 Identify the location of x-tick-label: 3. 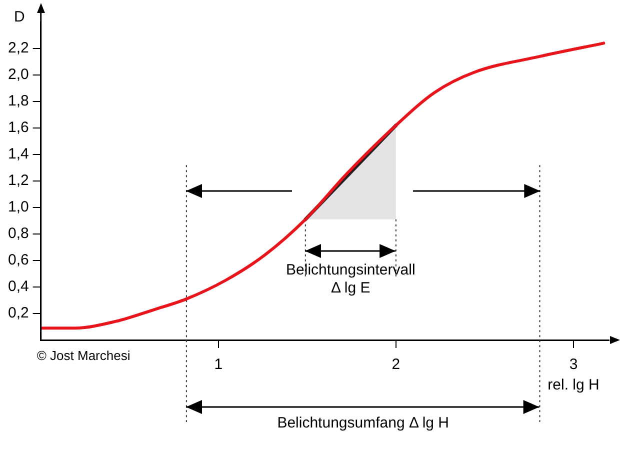
(573, 365).